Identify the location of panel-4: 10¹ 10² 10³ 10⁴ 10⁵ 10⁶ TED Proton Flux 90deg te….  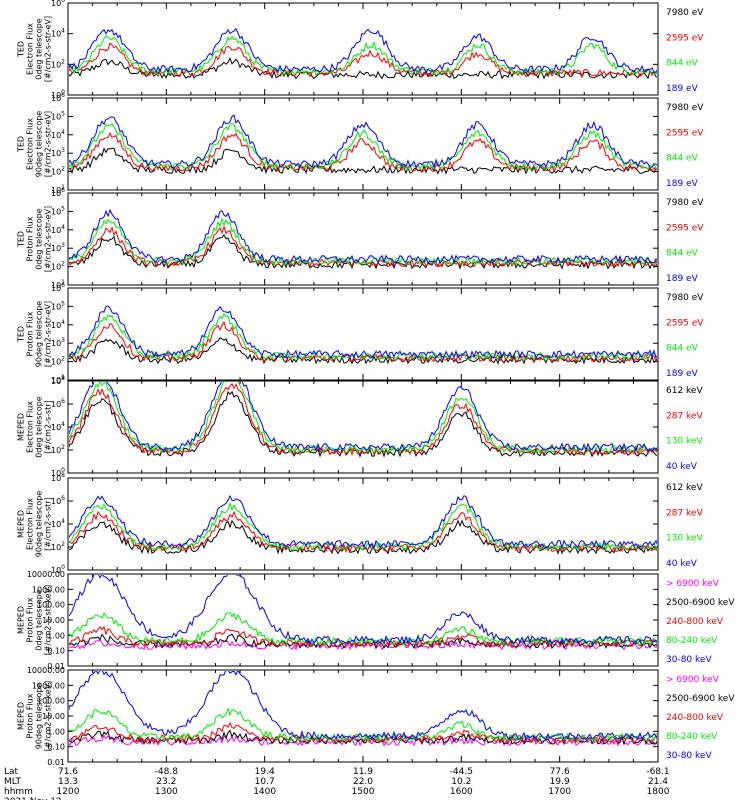
(361, 333).